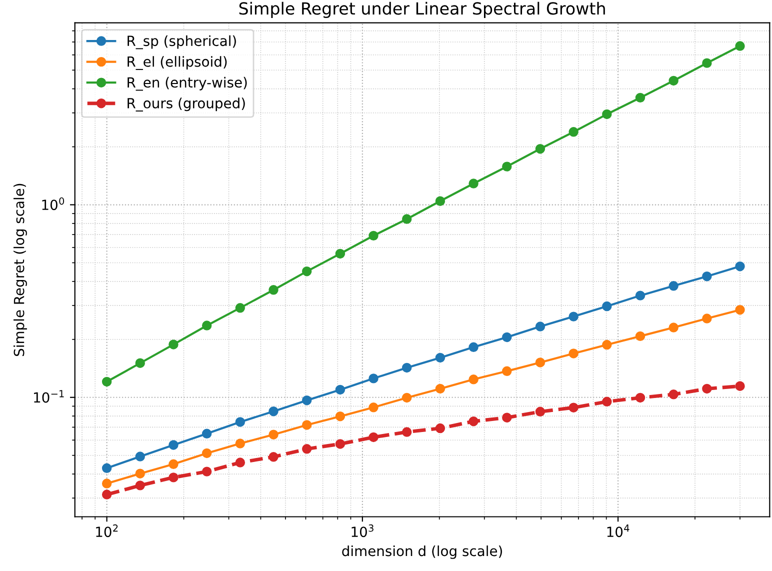  What do you see at coordinates (177, 63) in the screenshot?
I see `legend-label: R_el (ellipsoid)` at bounding box center [177, 63].